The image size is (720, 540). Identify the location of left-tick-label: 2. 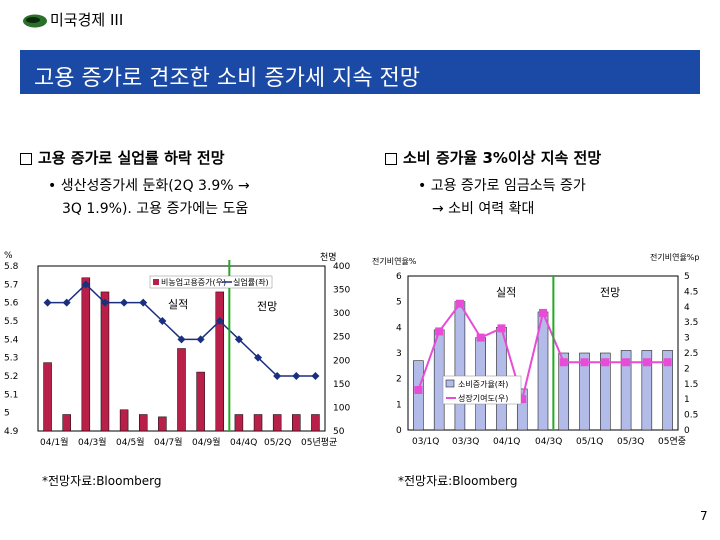
(399, 380).